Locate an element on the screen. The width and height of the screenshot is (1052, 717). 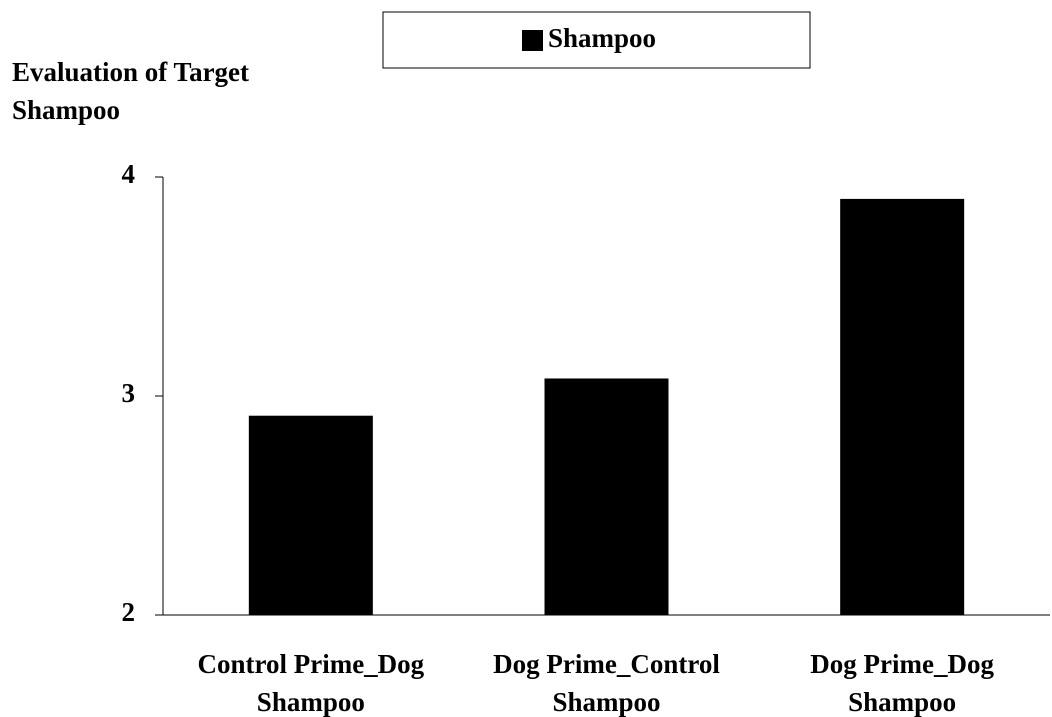
legend-swatch is located at coordinates (532, 40).